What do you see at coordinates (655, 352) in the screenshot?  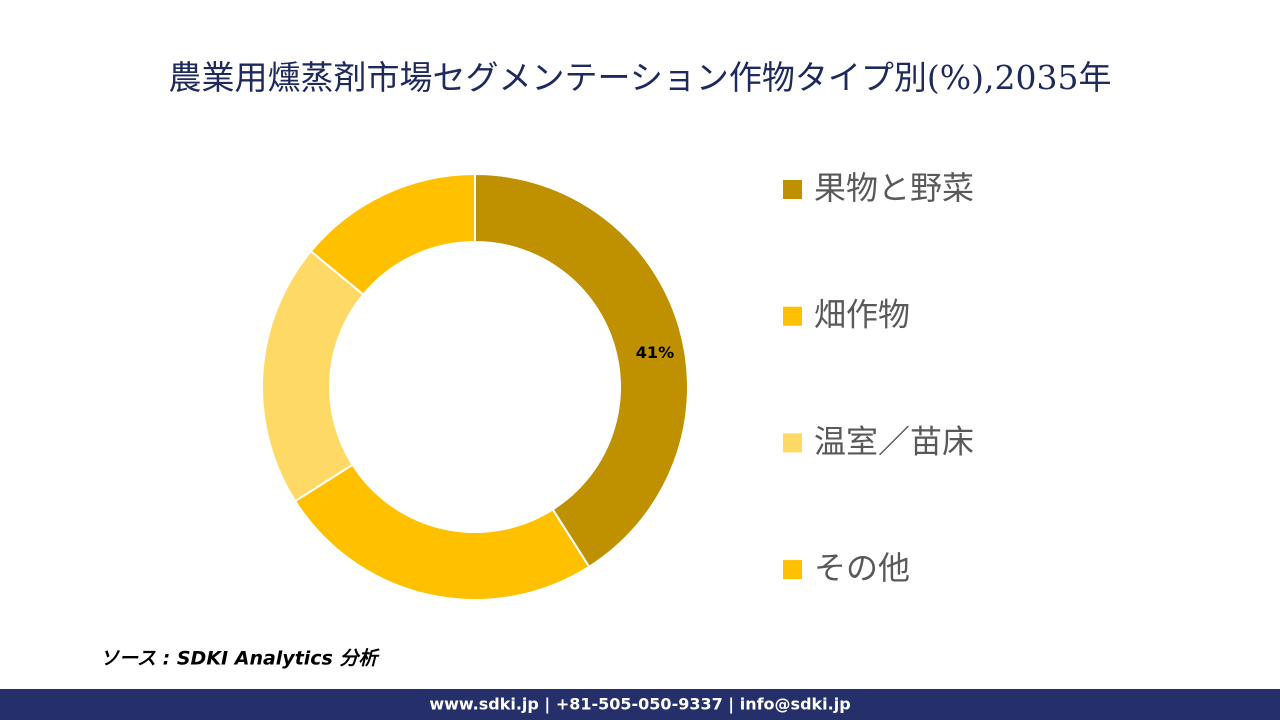 I see `data-label: 41%` at bounding box center [655, 352].